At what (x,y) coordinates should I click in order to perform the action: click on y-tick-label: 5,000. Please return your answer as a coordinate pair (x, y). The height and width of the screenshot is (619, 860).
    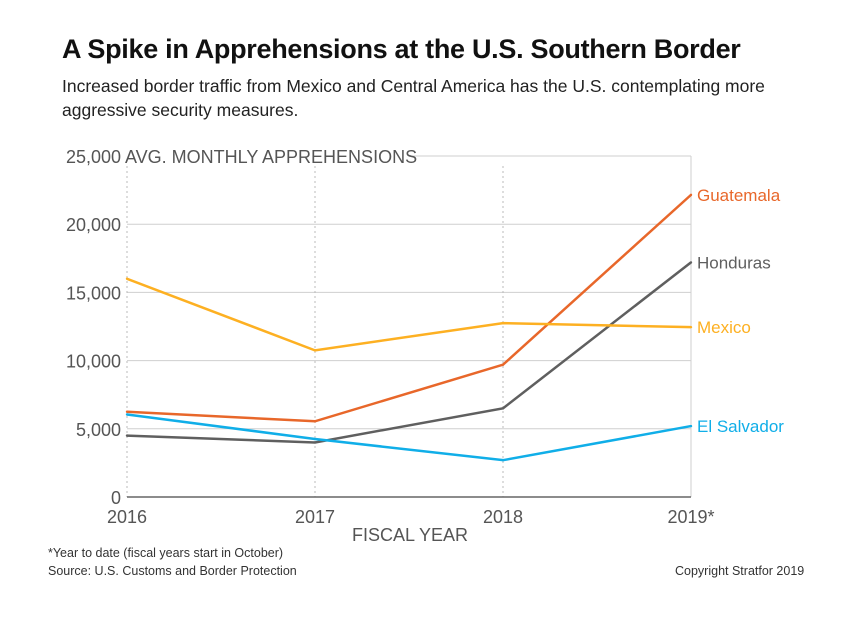
    Looking at the image, I should click on (98, 430).